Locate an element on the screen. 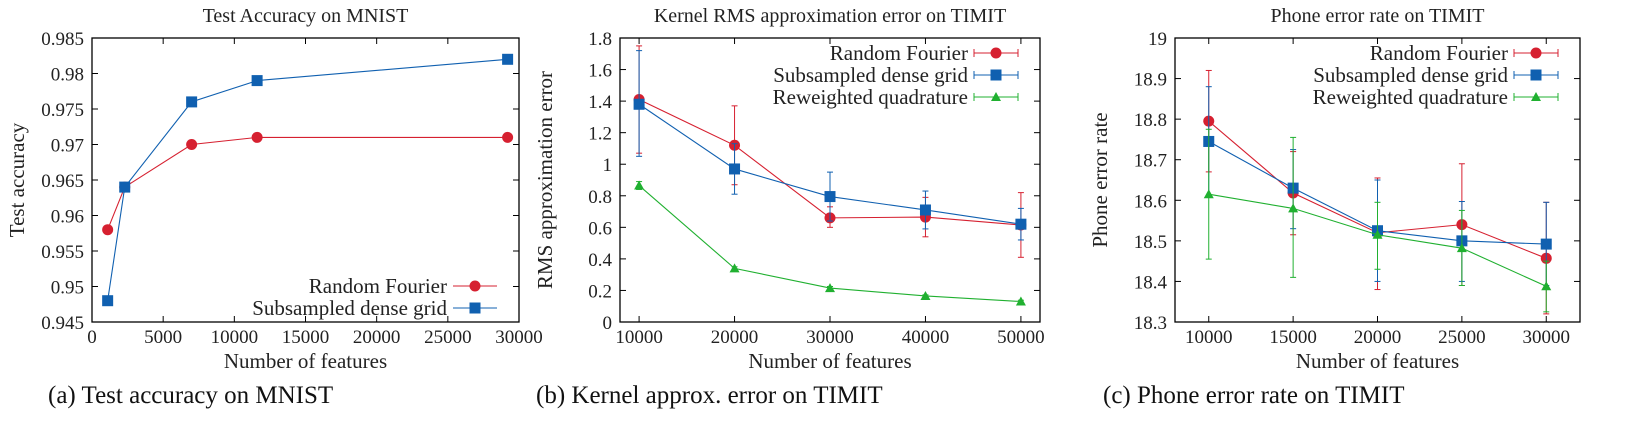  y-tick-label: 0.97 is located at coordinates (67, 146).